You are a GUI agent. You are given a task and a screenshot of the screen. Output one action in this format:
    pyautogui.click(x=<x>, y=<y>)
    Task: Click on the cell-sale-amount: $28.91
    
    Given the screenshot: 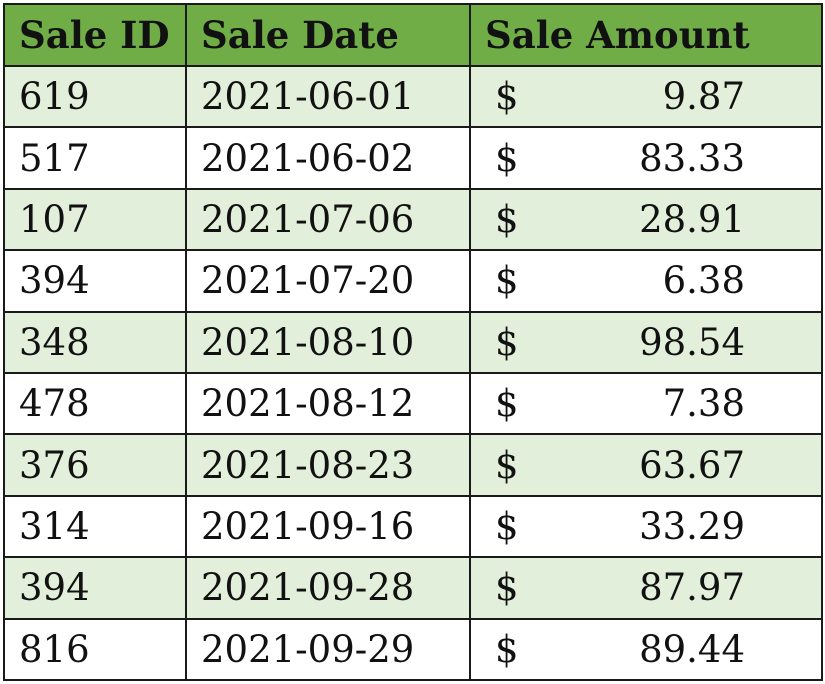 What is the action you would take?
    pyautogui.click(x=646, y=219)
    